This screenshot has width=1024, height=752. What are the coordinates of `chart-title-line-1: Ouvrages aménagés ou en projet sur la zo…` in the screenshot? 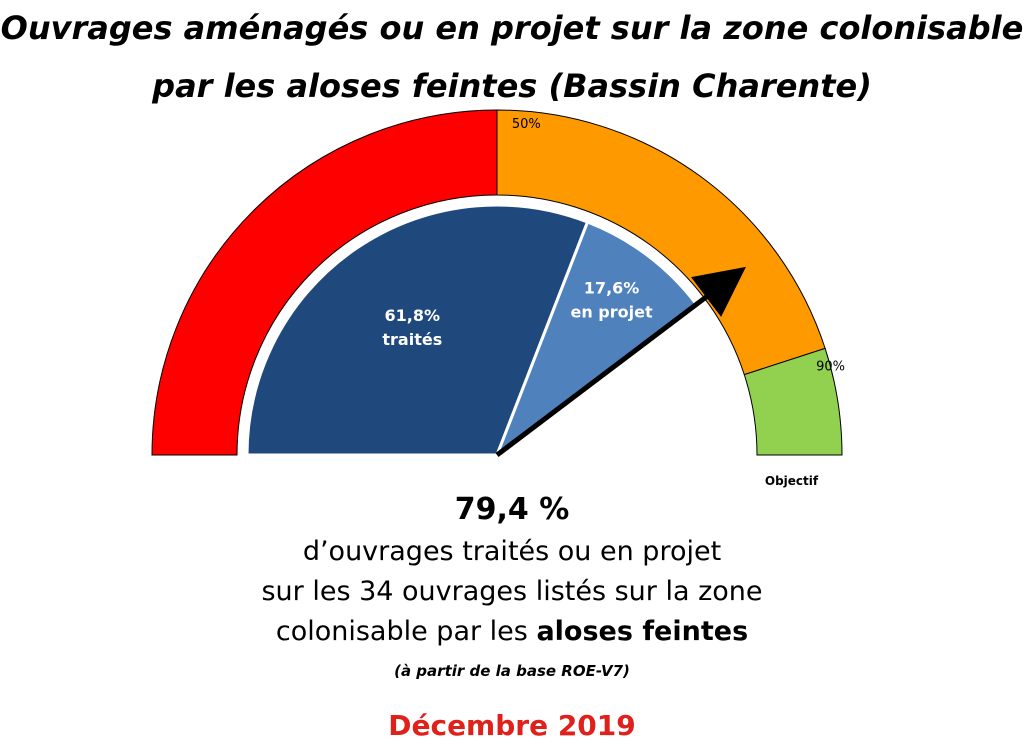 It's located at (512, 28).